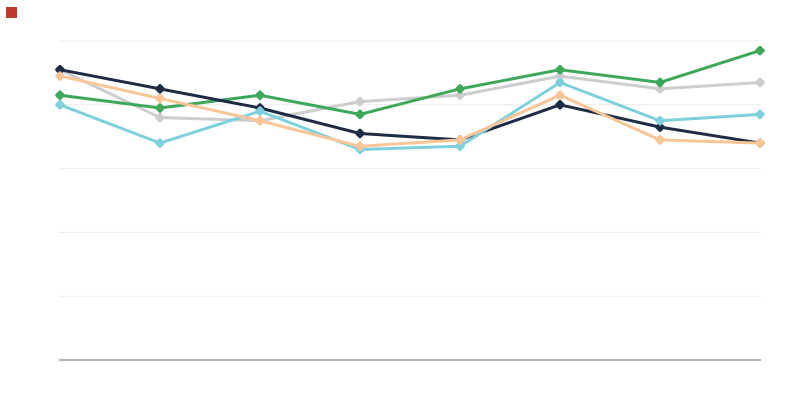 The image size is (800, 400). What do you see at coordinates (410, 95) in the screenshot?
I see `series-line-gray` at bounding box center [410, 95].